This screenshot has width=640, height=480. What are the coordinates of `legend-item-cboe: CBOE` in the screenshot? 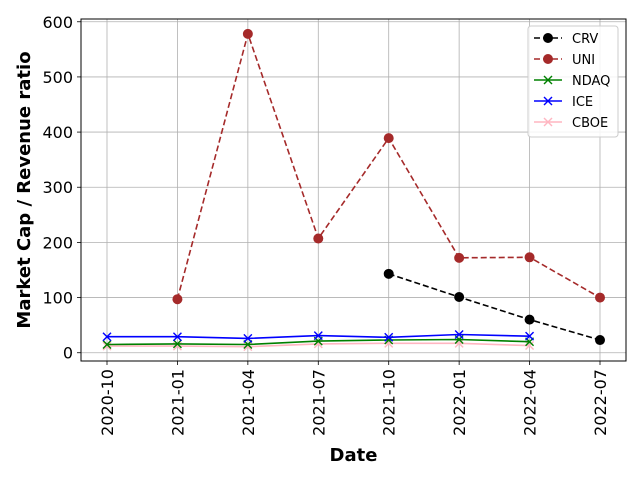 It's located at (571, 123).